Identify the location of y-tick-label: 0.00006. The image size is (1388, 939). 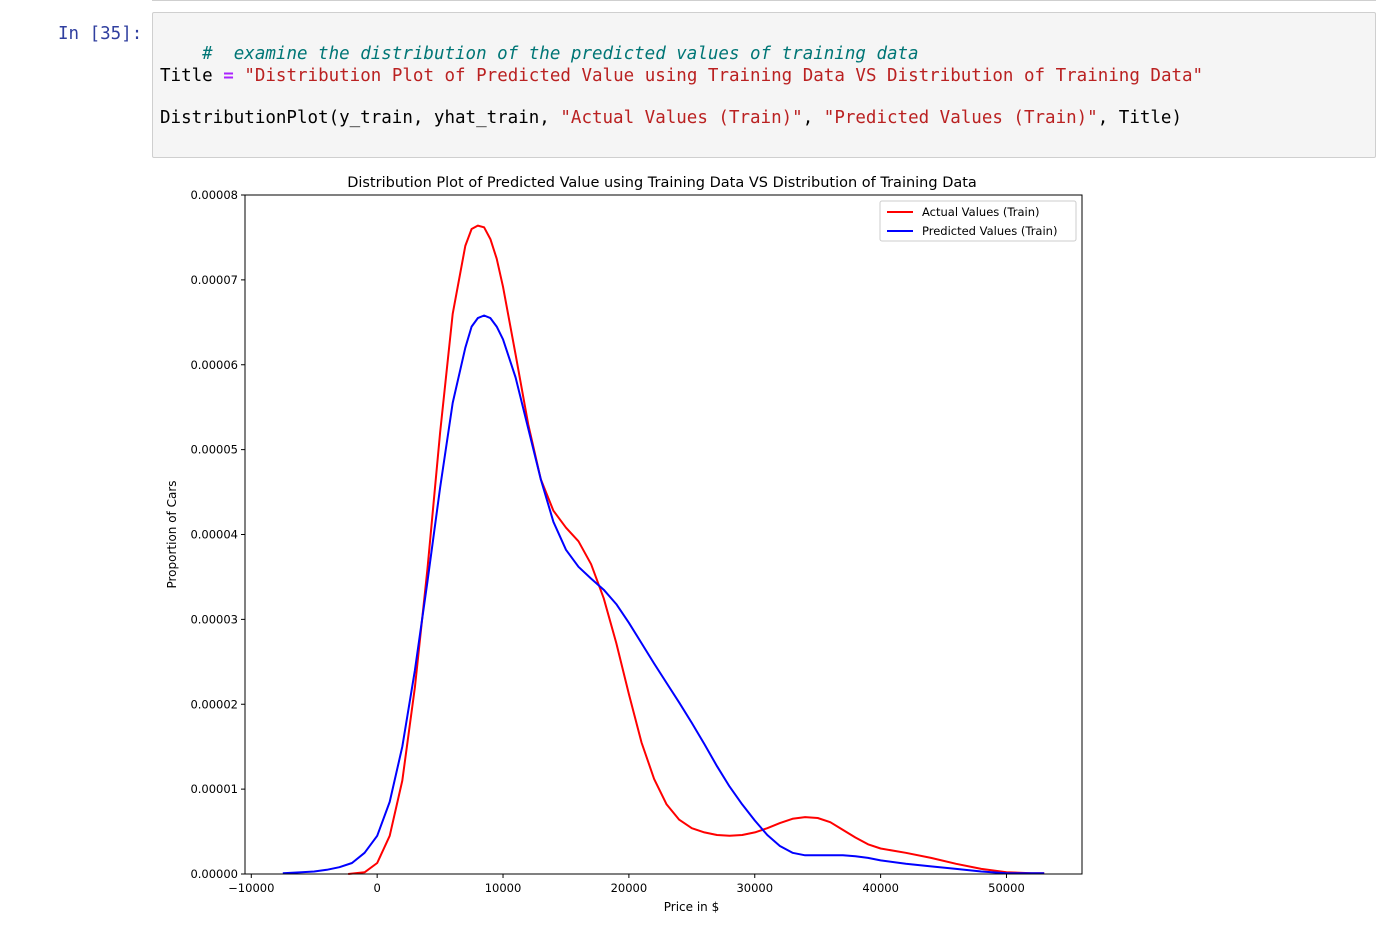
(214, 365).